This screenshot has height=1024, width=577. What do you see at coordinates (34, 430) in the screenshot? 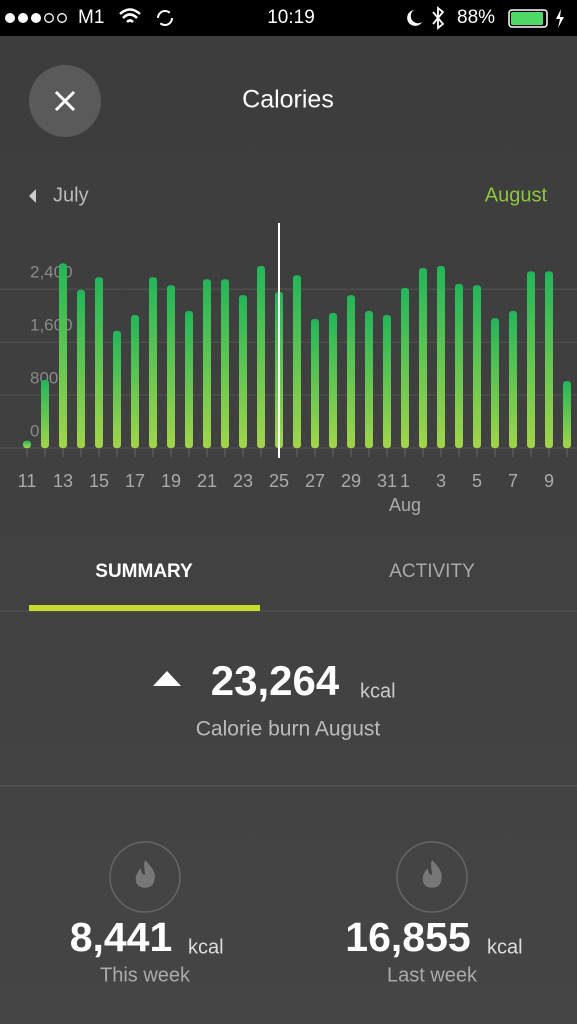
I see `y-tick-label: 0` at bounding box center [34, 430].